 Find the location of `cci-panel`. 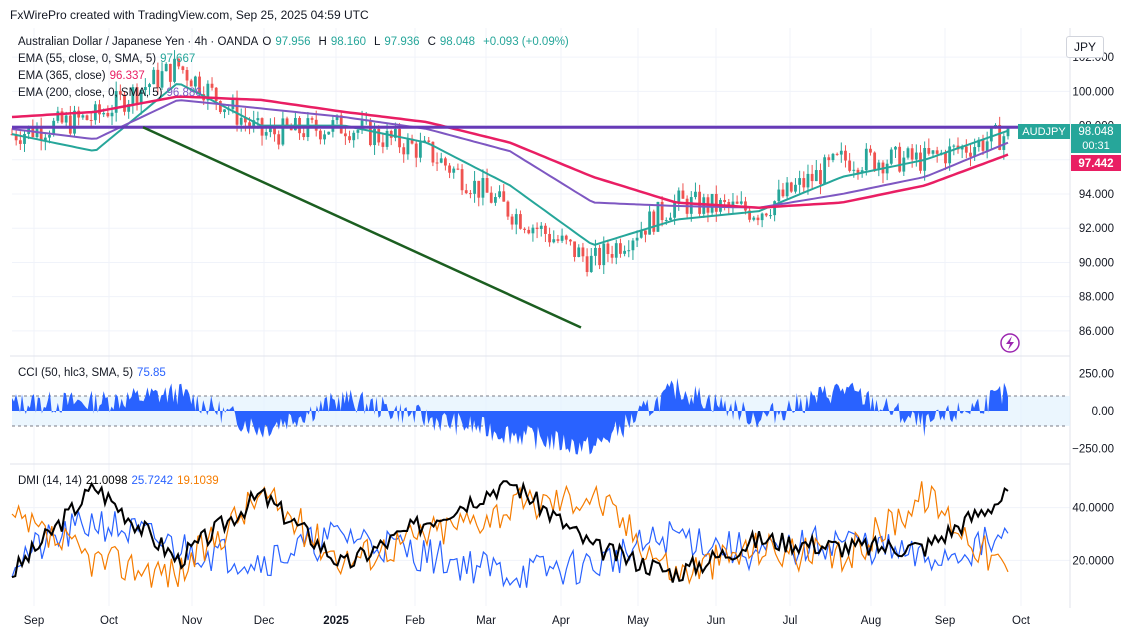

cci-panel is located at coordinates (541, 416).